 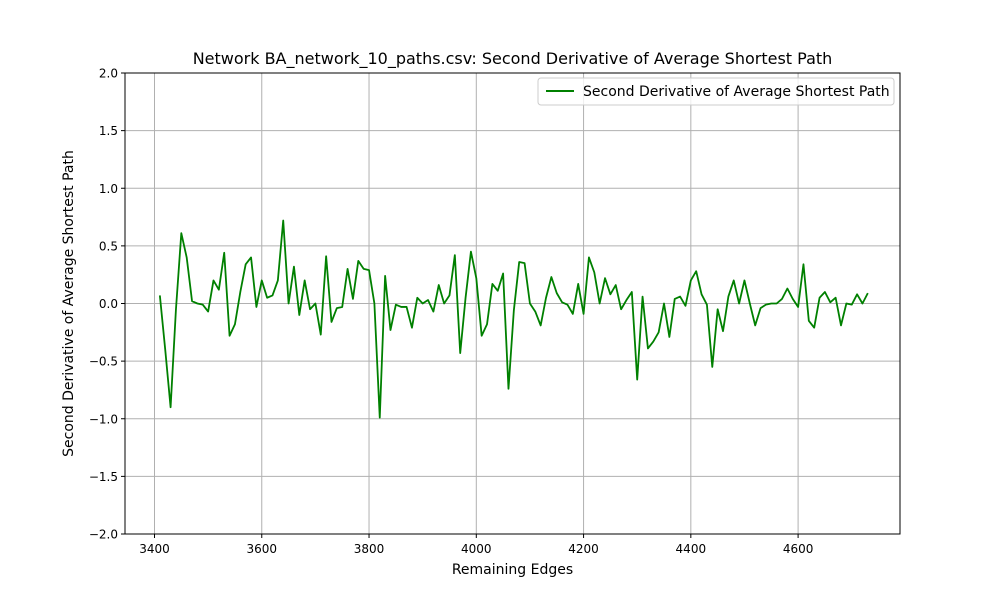 What do you see at coordinates (108, 189) in the screenshot?
I see `y-tick-label: 1.0` at bounding box center [108, 189].